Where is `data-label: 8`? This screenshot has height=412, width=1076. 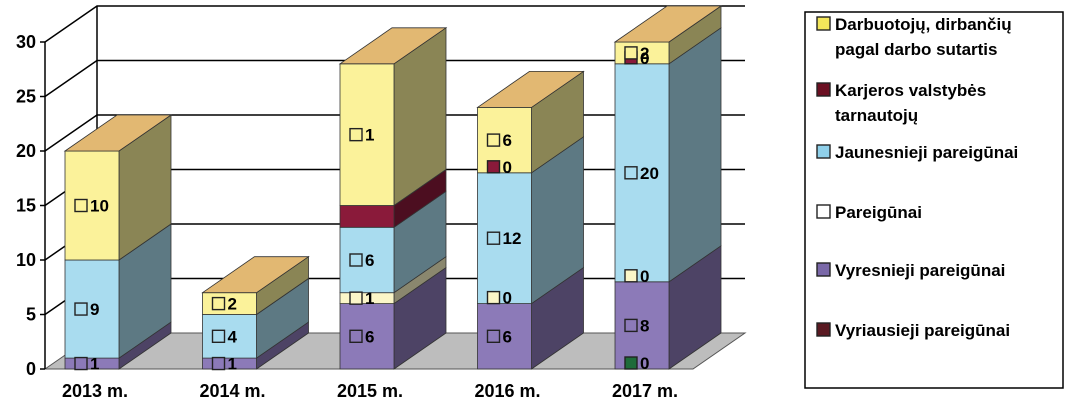 data-label: 8 is located at coordinates (636, 325).